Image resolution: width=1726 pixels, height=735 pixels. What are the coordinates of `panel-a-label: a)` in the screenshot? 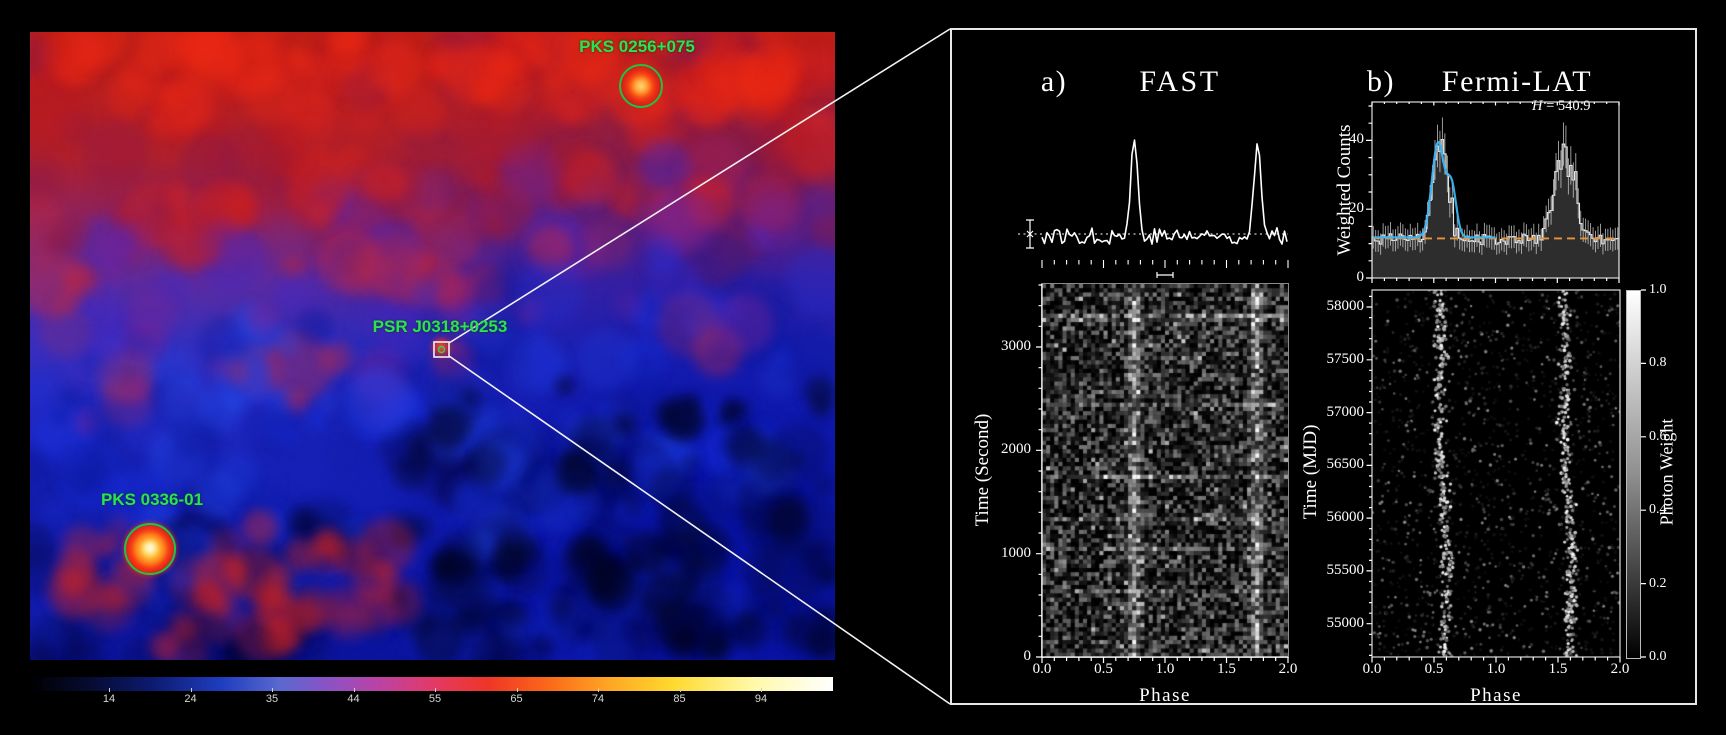 It's located at (1054, 81).